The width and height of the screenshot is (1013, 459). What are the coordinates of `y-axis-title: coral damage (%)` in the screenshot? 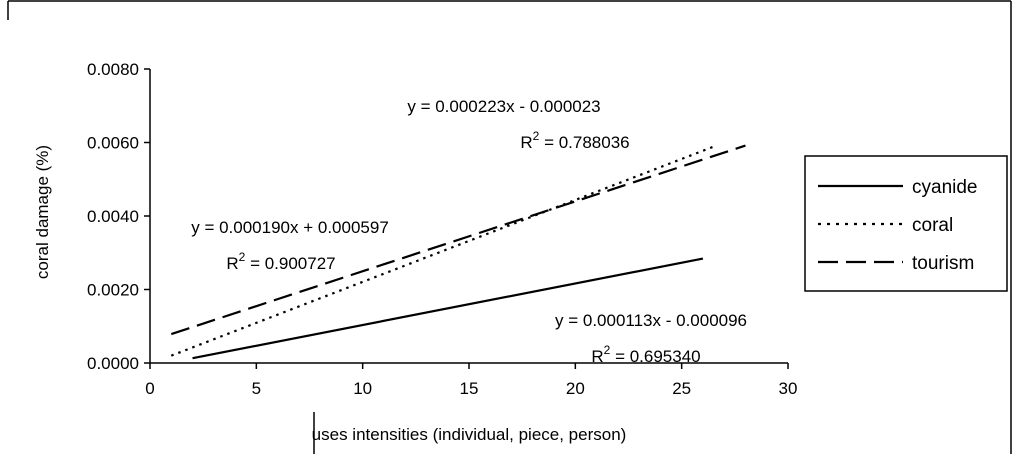 It's located at (42, 212).